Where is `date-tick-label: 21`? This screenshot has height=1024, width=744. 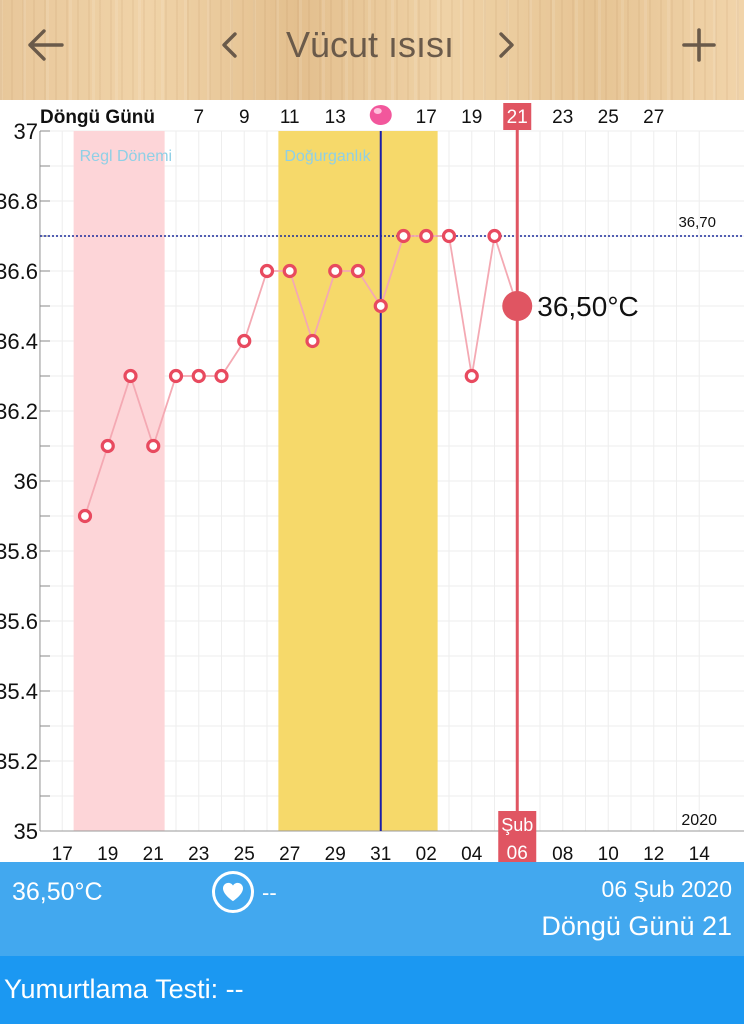
date-tick-label: 21 is located at coordinates (153, 853).